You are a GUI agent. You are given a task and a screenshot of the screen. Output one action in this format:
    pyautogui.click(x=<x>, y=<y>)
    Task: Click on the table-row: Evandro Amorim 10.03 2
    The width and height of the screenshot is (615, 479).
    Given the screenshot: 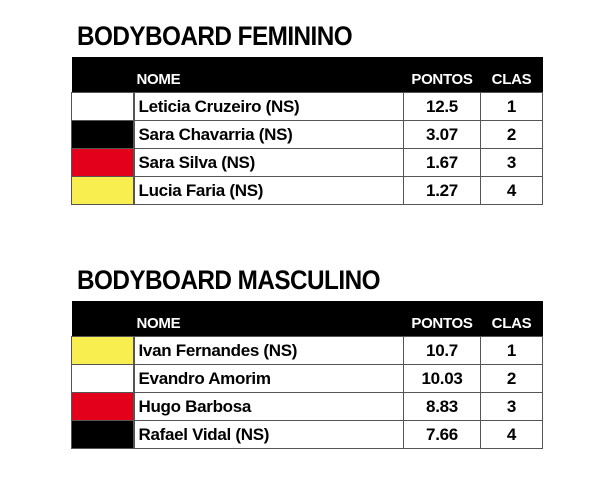 What is the action you would take?
    pyautogui.click(x=307, y=378)
    